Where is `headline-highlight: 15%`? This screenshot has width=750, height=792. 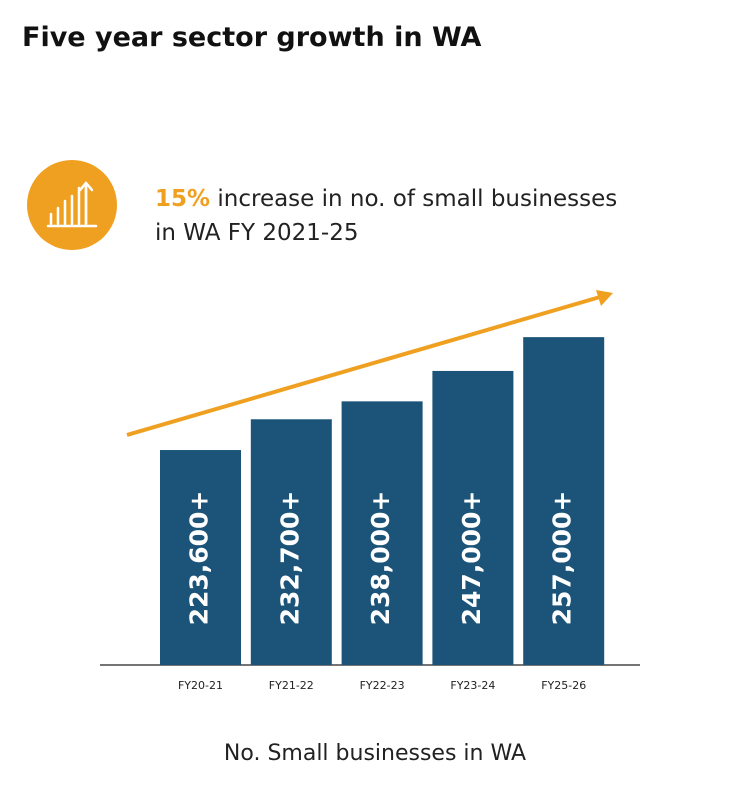 headline-highlight: 15% is located at coordinates (183, 199).